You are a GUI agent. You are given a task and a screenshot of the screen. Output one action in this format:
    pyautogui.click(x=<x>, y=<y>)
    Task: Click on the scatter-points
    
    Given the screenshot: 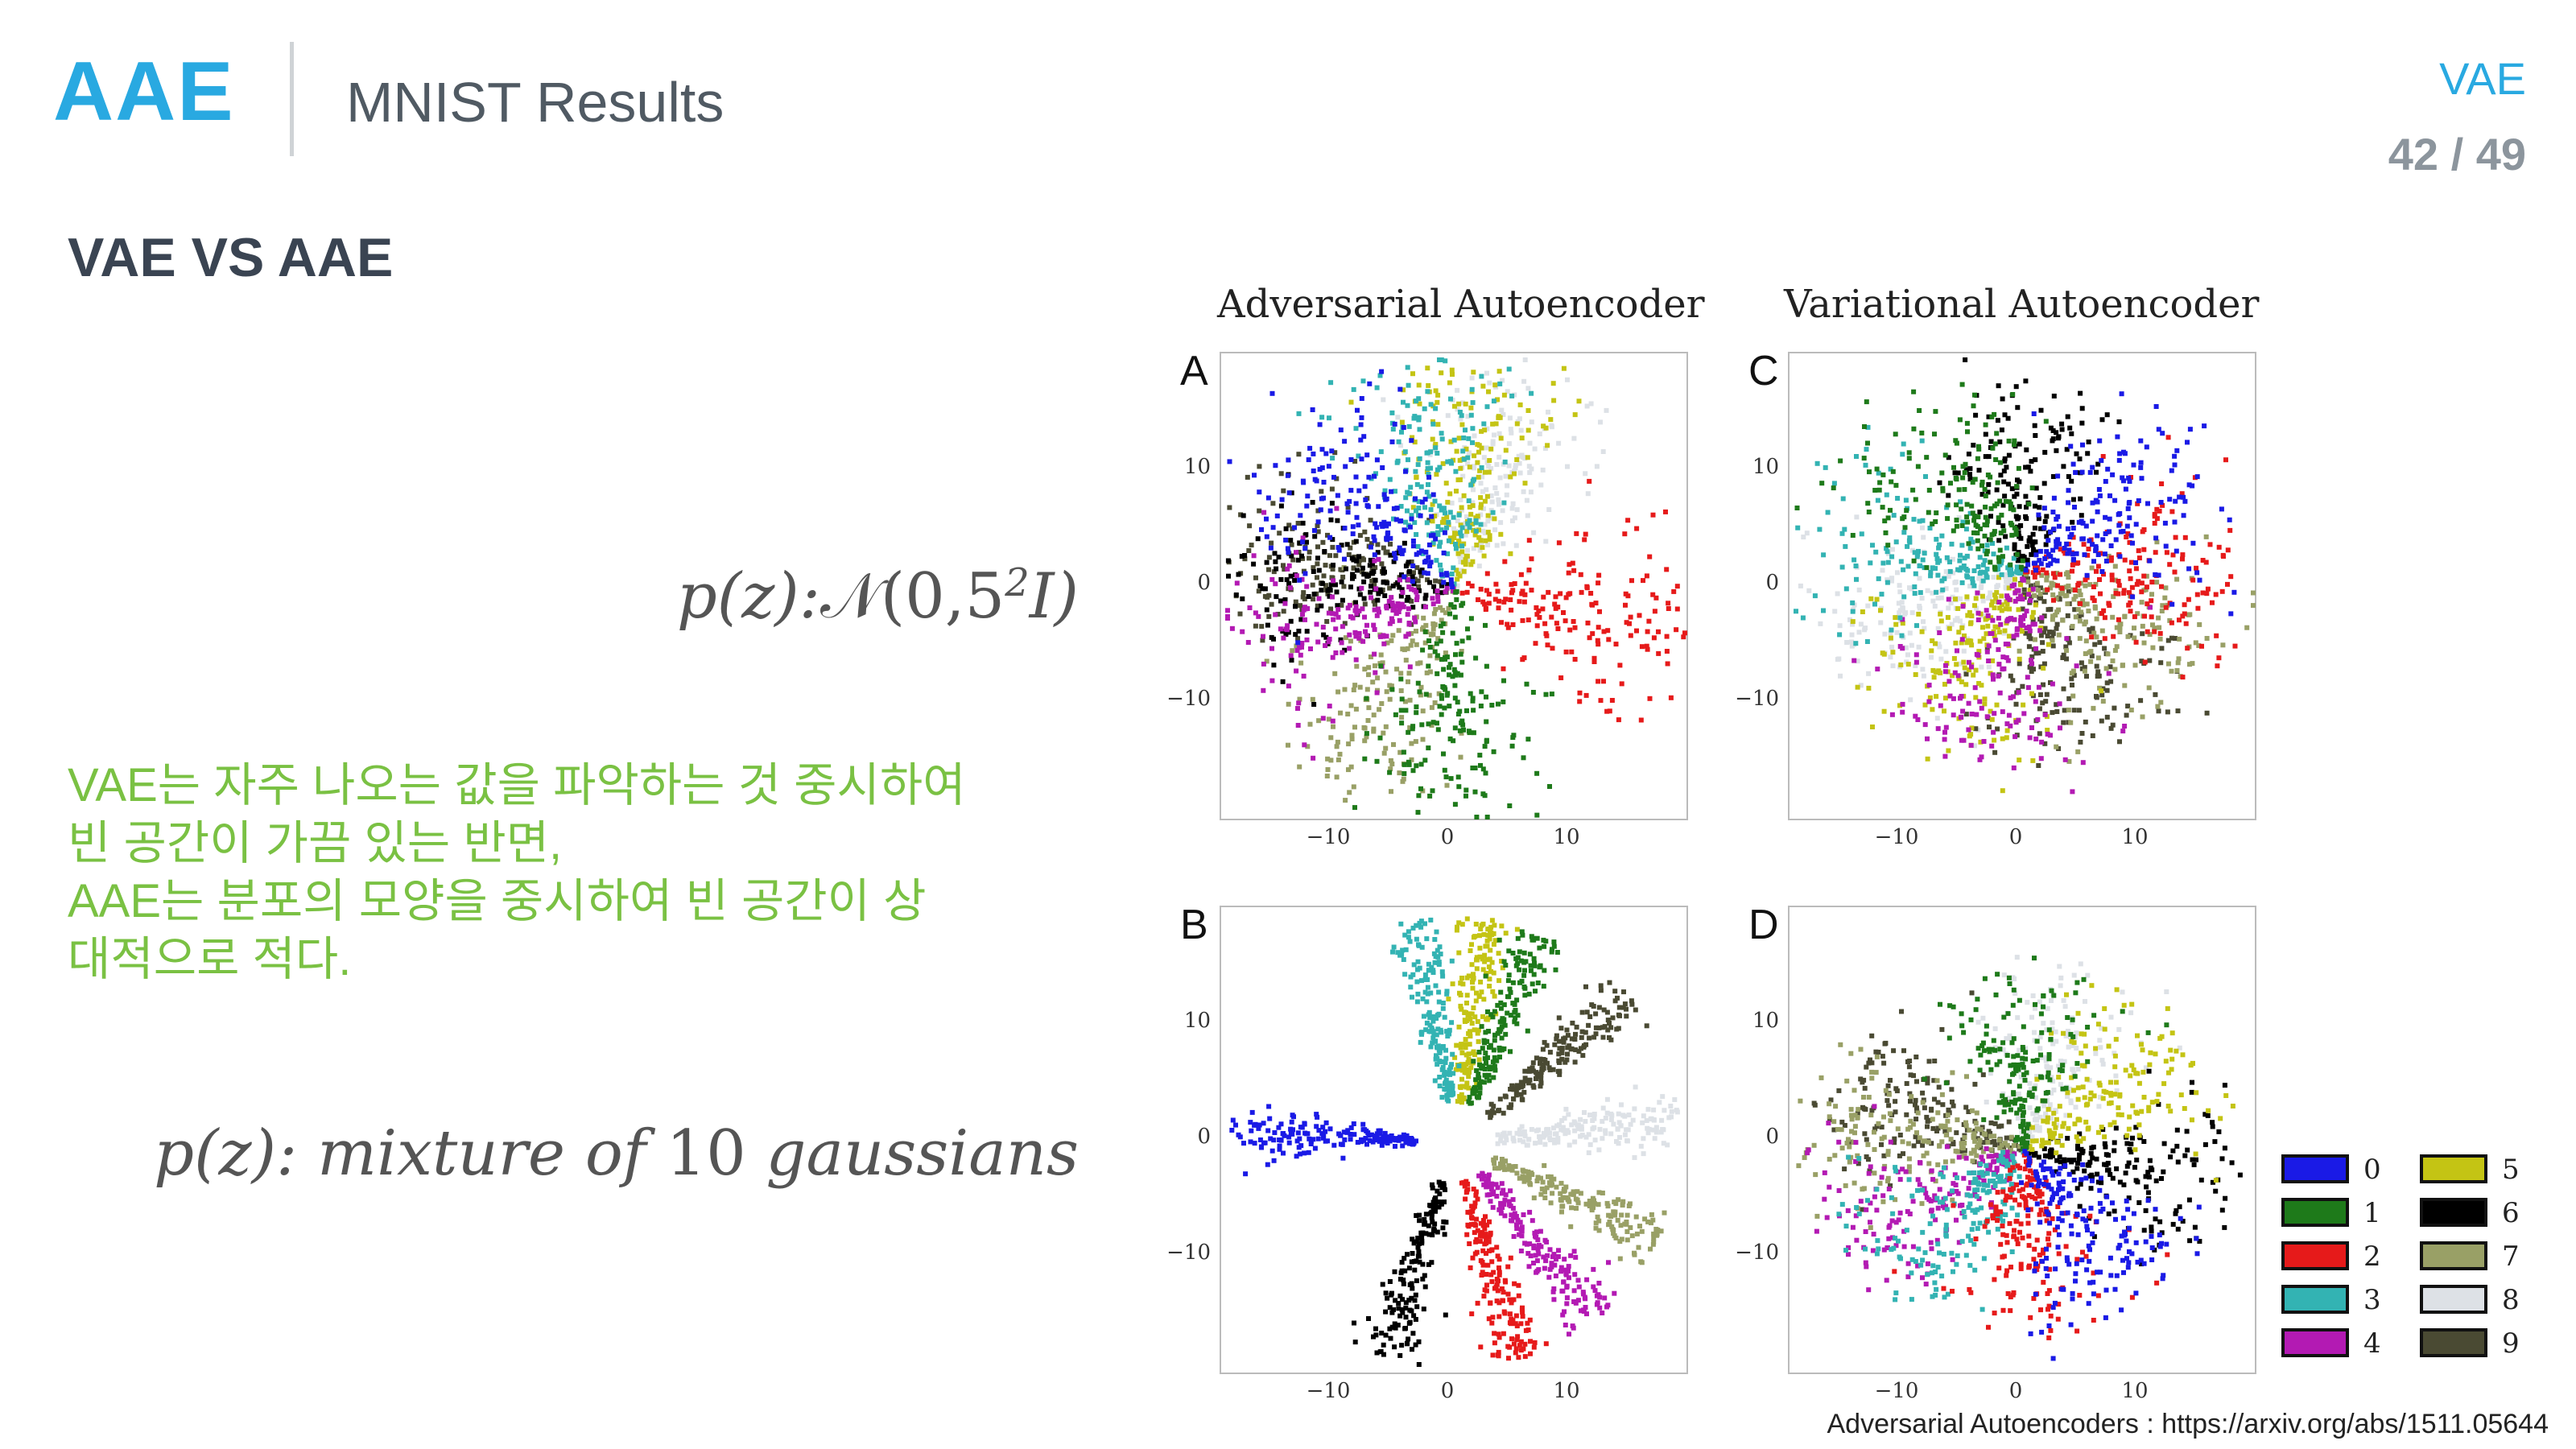 What is the action you would take?
    pyautogui.click(x=1454, y=1141)
    